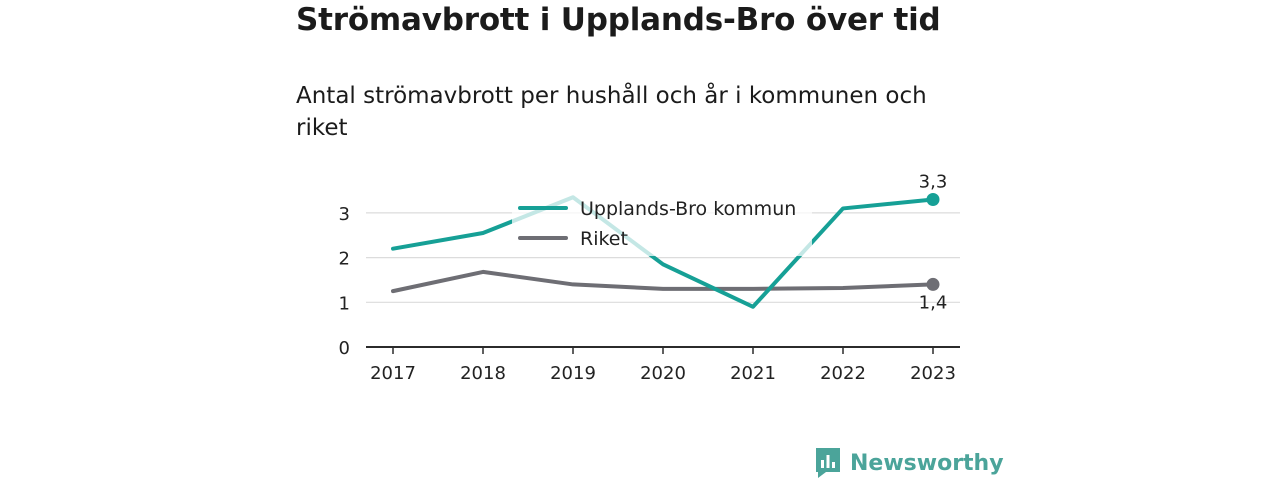 The image size is (1280, 480). I want to click on legend: Upplands-Bro kommun Riket, so click(662, 223).